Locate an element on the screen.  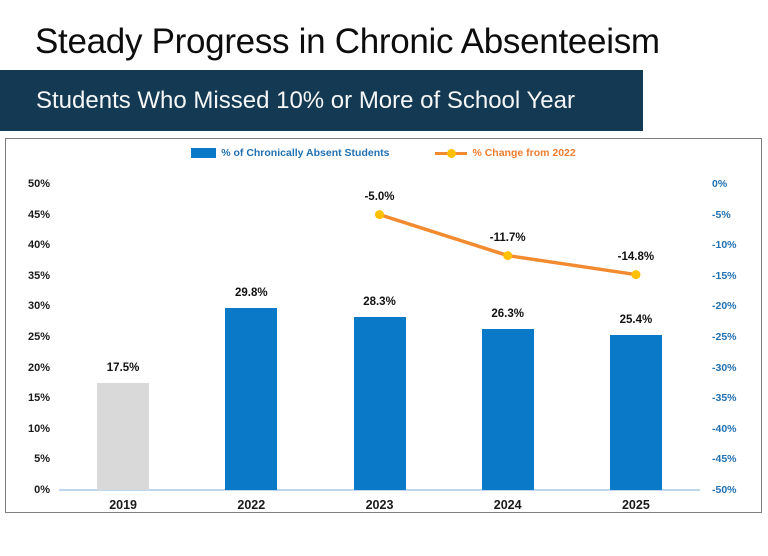
bar-value-label: 26.3% is located at coordinates (507, 314).